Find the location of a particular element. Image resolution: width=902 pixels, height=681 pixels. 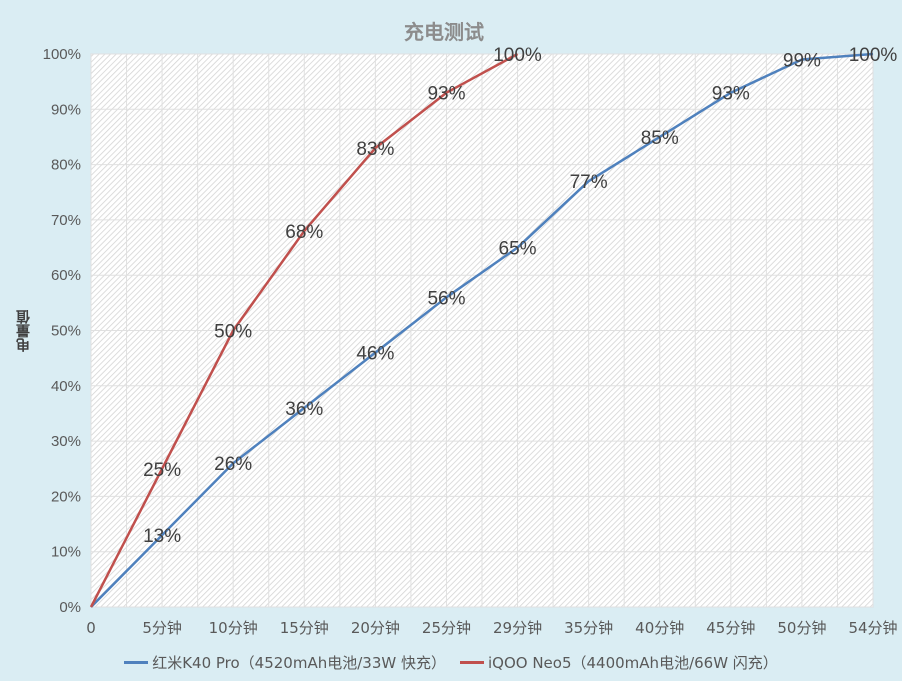

data-label: 46% is located at coordinates (375, 354).